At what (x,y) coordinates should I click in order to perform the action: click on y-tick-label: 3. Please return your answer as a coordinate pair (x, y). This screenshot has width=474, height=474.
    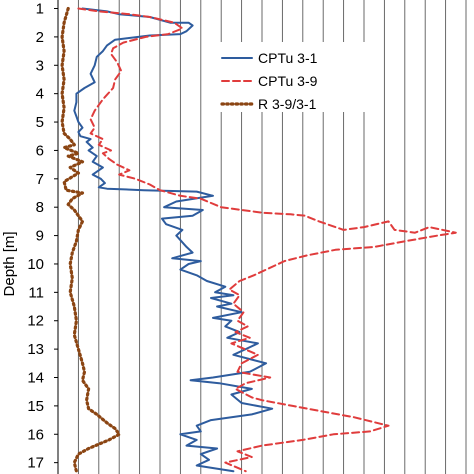
    Looking at the image, I should click on (40, 65).